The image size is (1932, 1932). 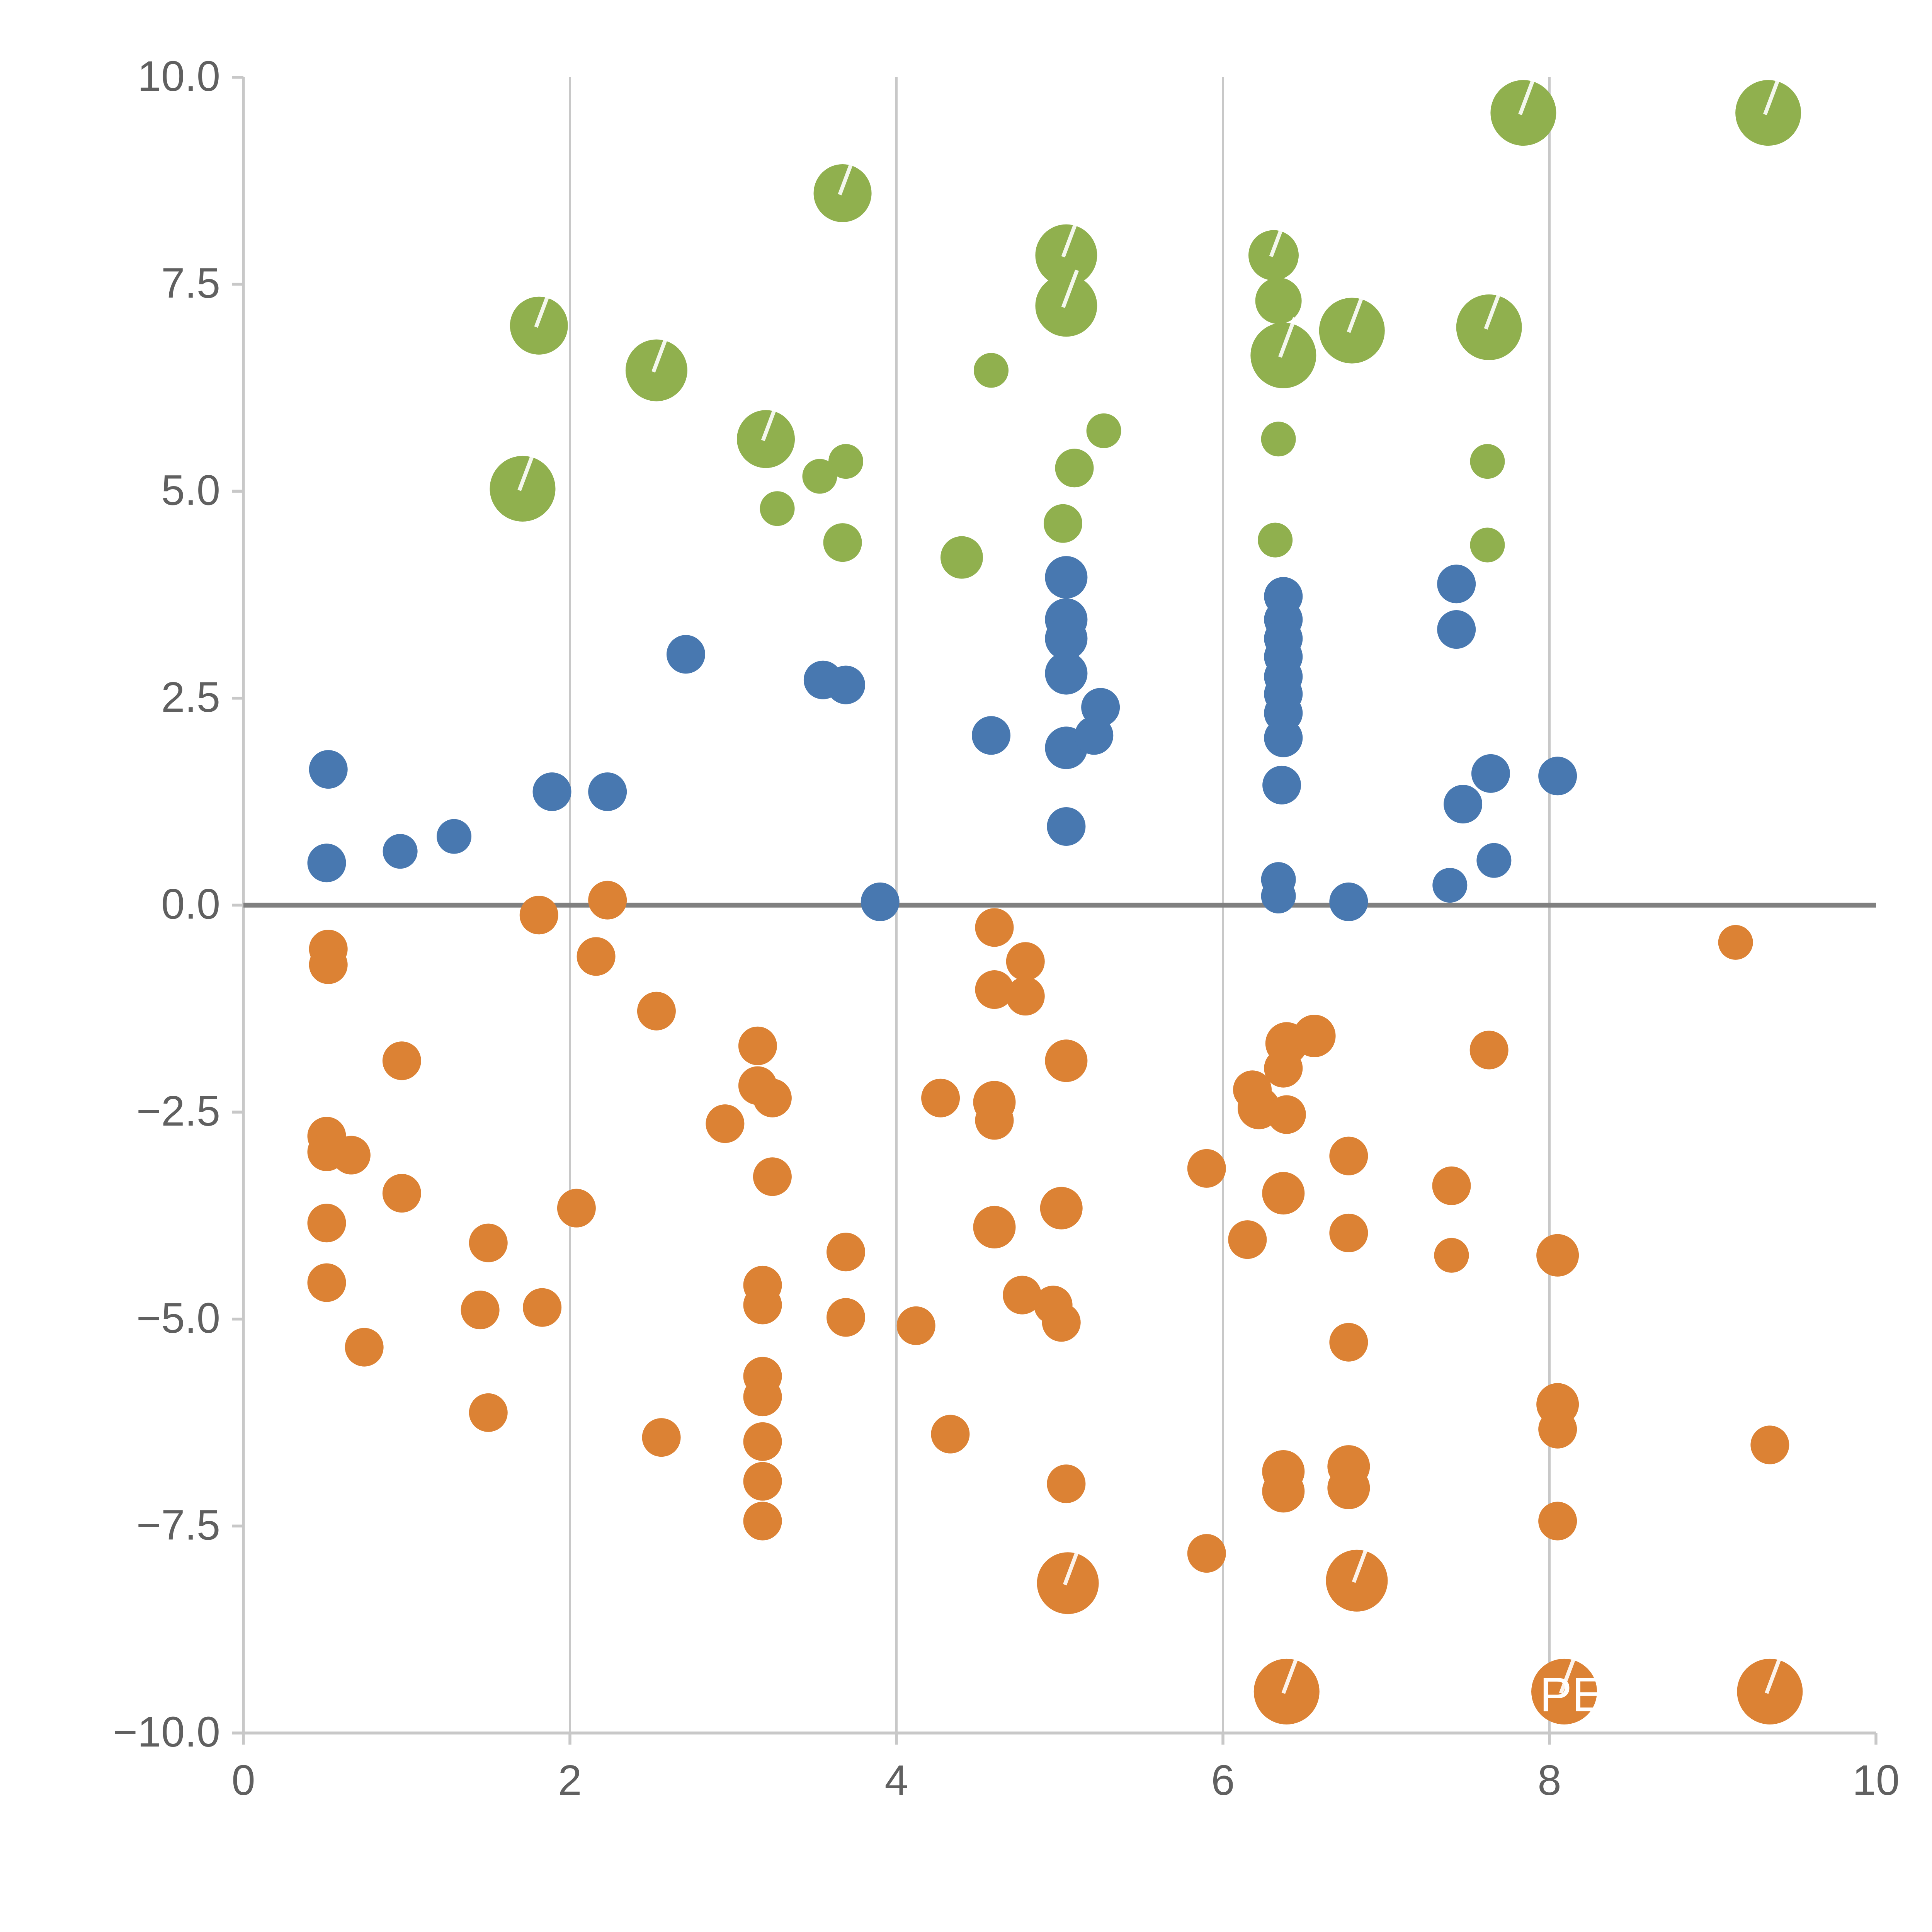 I want to click on series-blue, so click(x=942, y=738).